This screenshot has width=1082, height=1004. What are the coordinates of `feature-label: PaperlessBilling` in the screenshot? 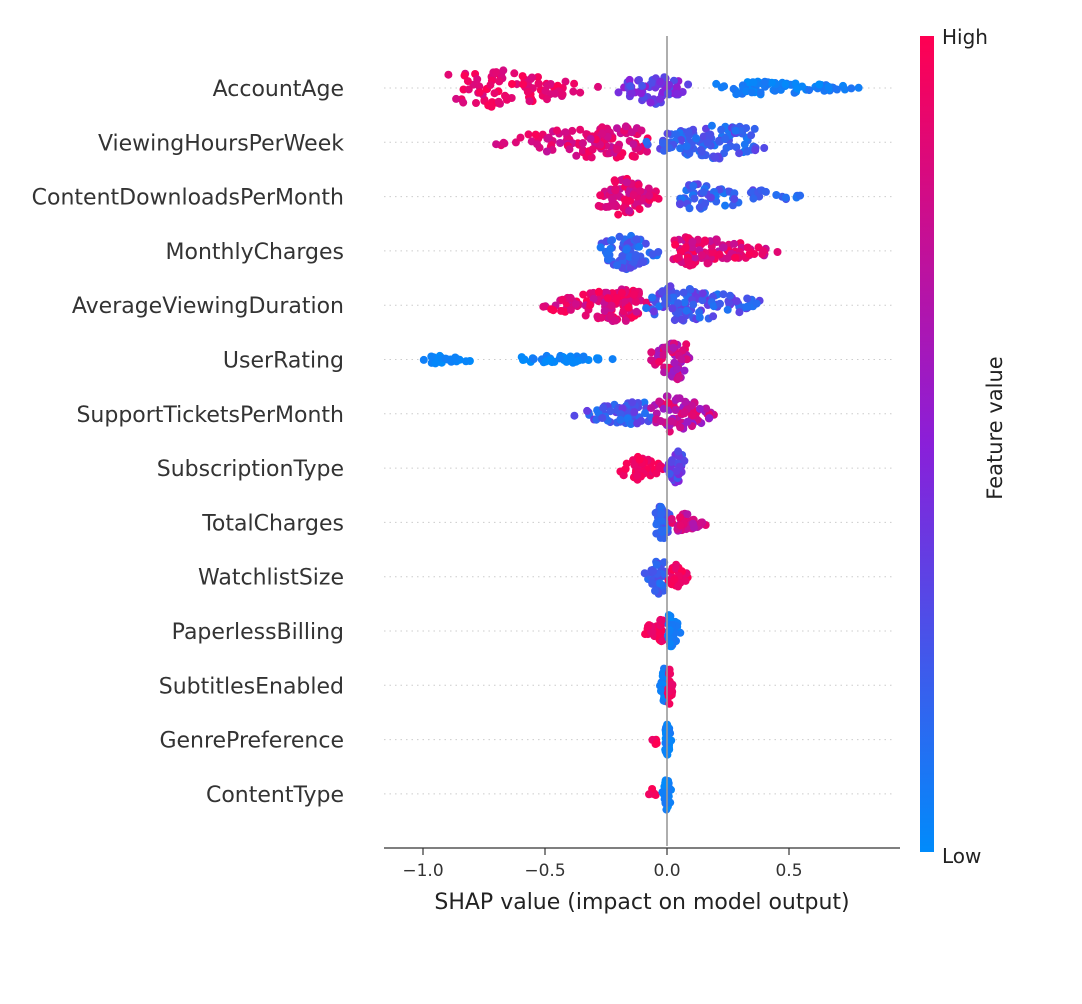 It's located at (258, 632).